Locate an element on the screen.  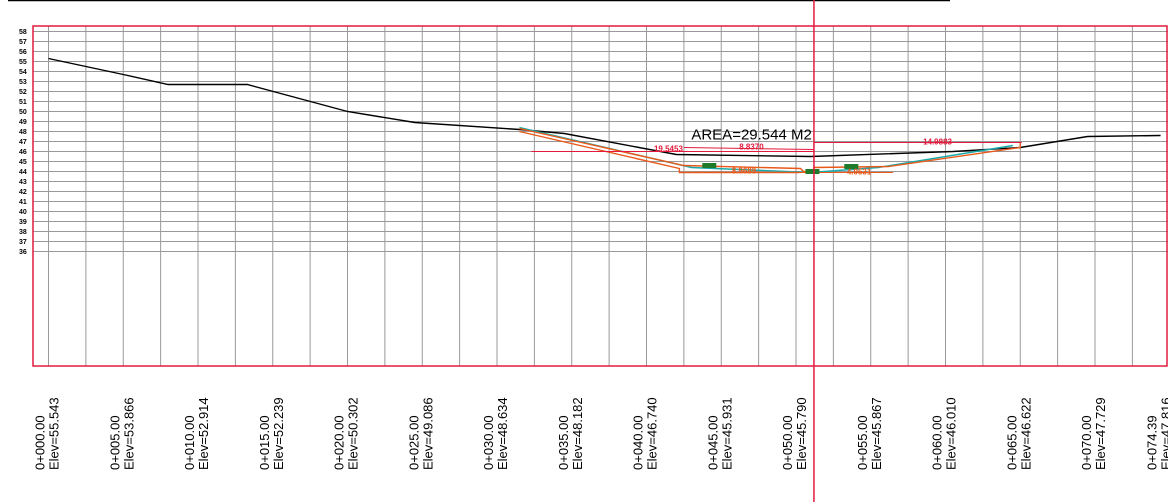
station-label: 0+030.00 Elev=48.634 is located at coordinates (495, 433).